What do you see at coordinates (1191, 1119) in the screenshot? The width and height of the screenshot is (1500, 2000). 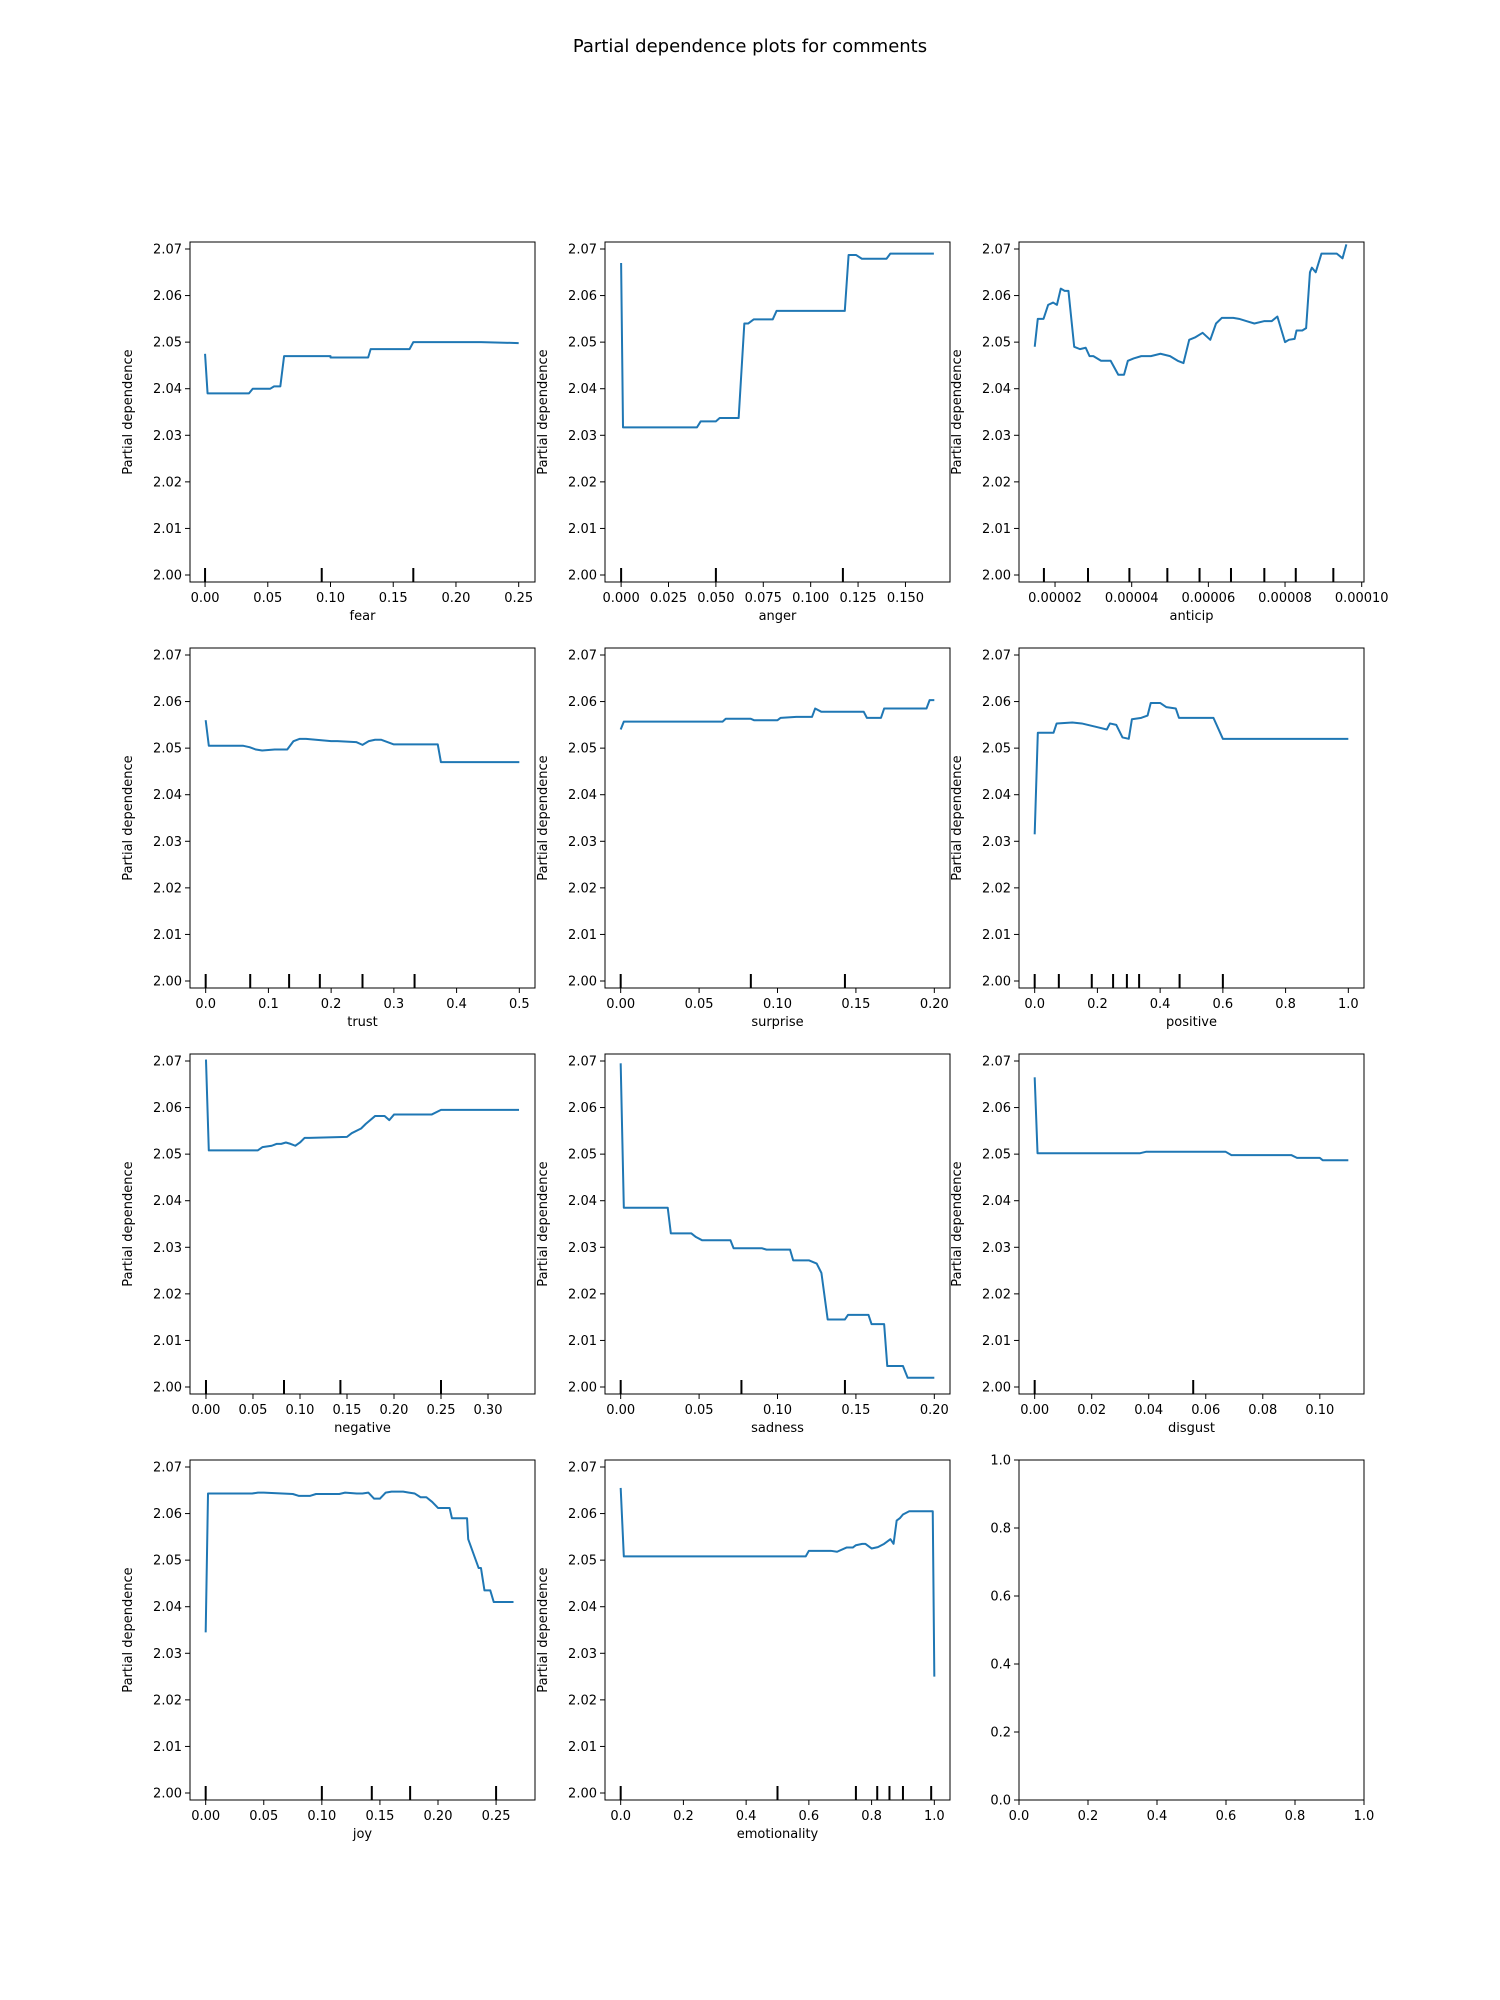 I see `pd-line-disgust` at bounding box center [1191, 1119].